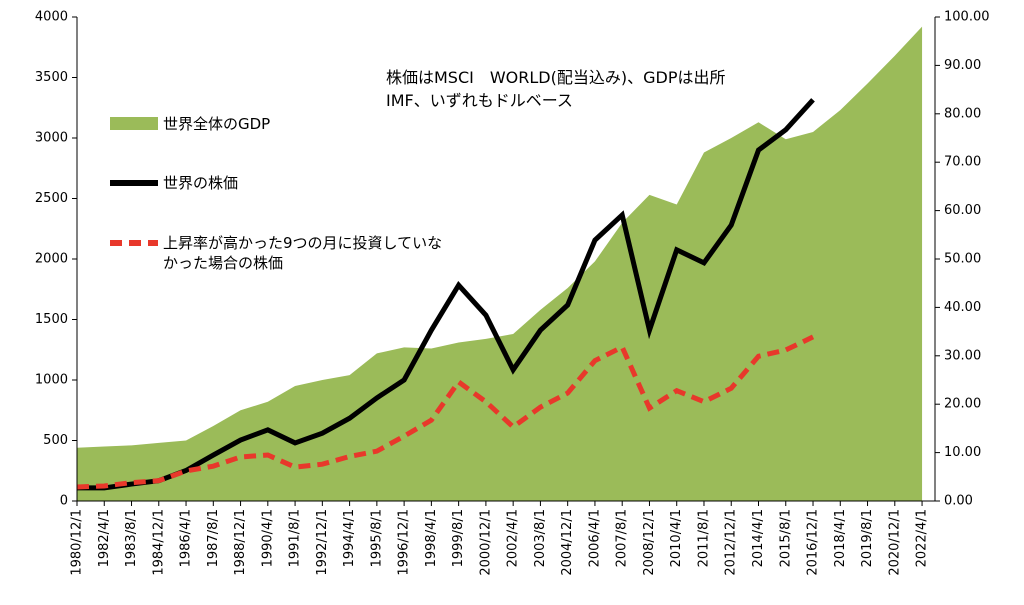 This screenshot has width=1024, height=605. I want to click on x-tick-label: 2018/4/1, so click(840, 538).